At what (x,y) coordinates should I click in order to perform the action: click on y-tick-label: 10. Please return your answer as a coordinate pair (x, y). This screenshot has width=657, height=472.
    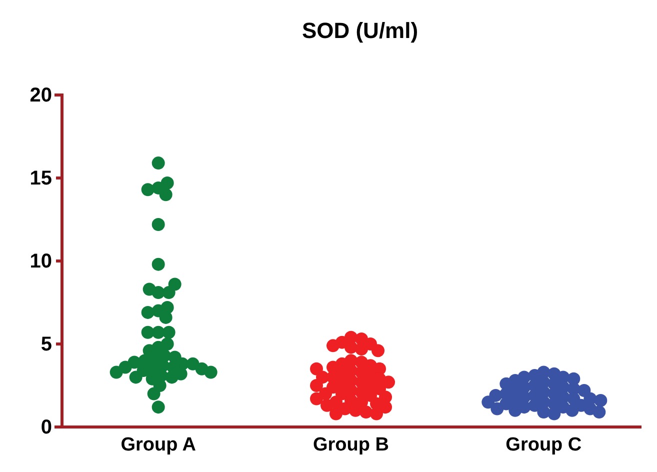
    Looking at the image, I should click on (41, 261).